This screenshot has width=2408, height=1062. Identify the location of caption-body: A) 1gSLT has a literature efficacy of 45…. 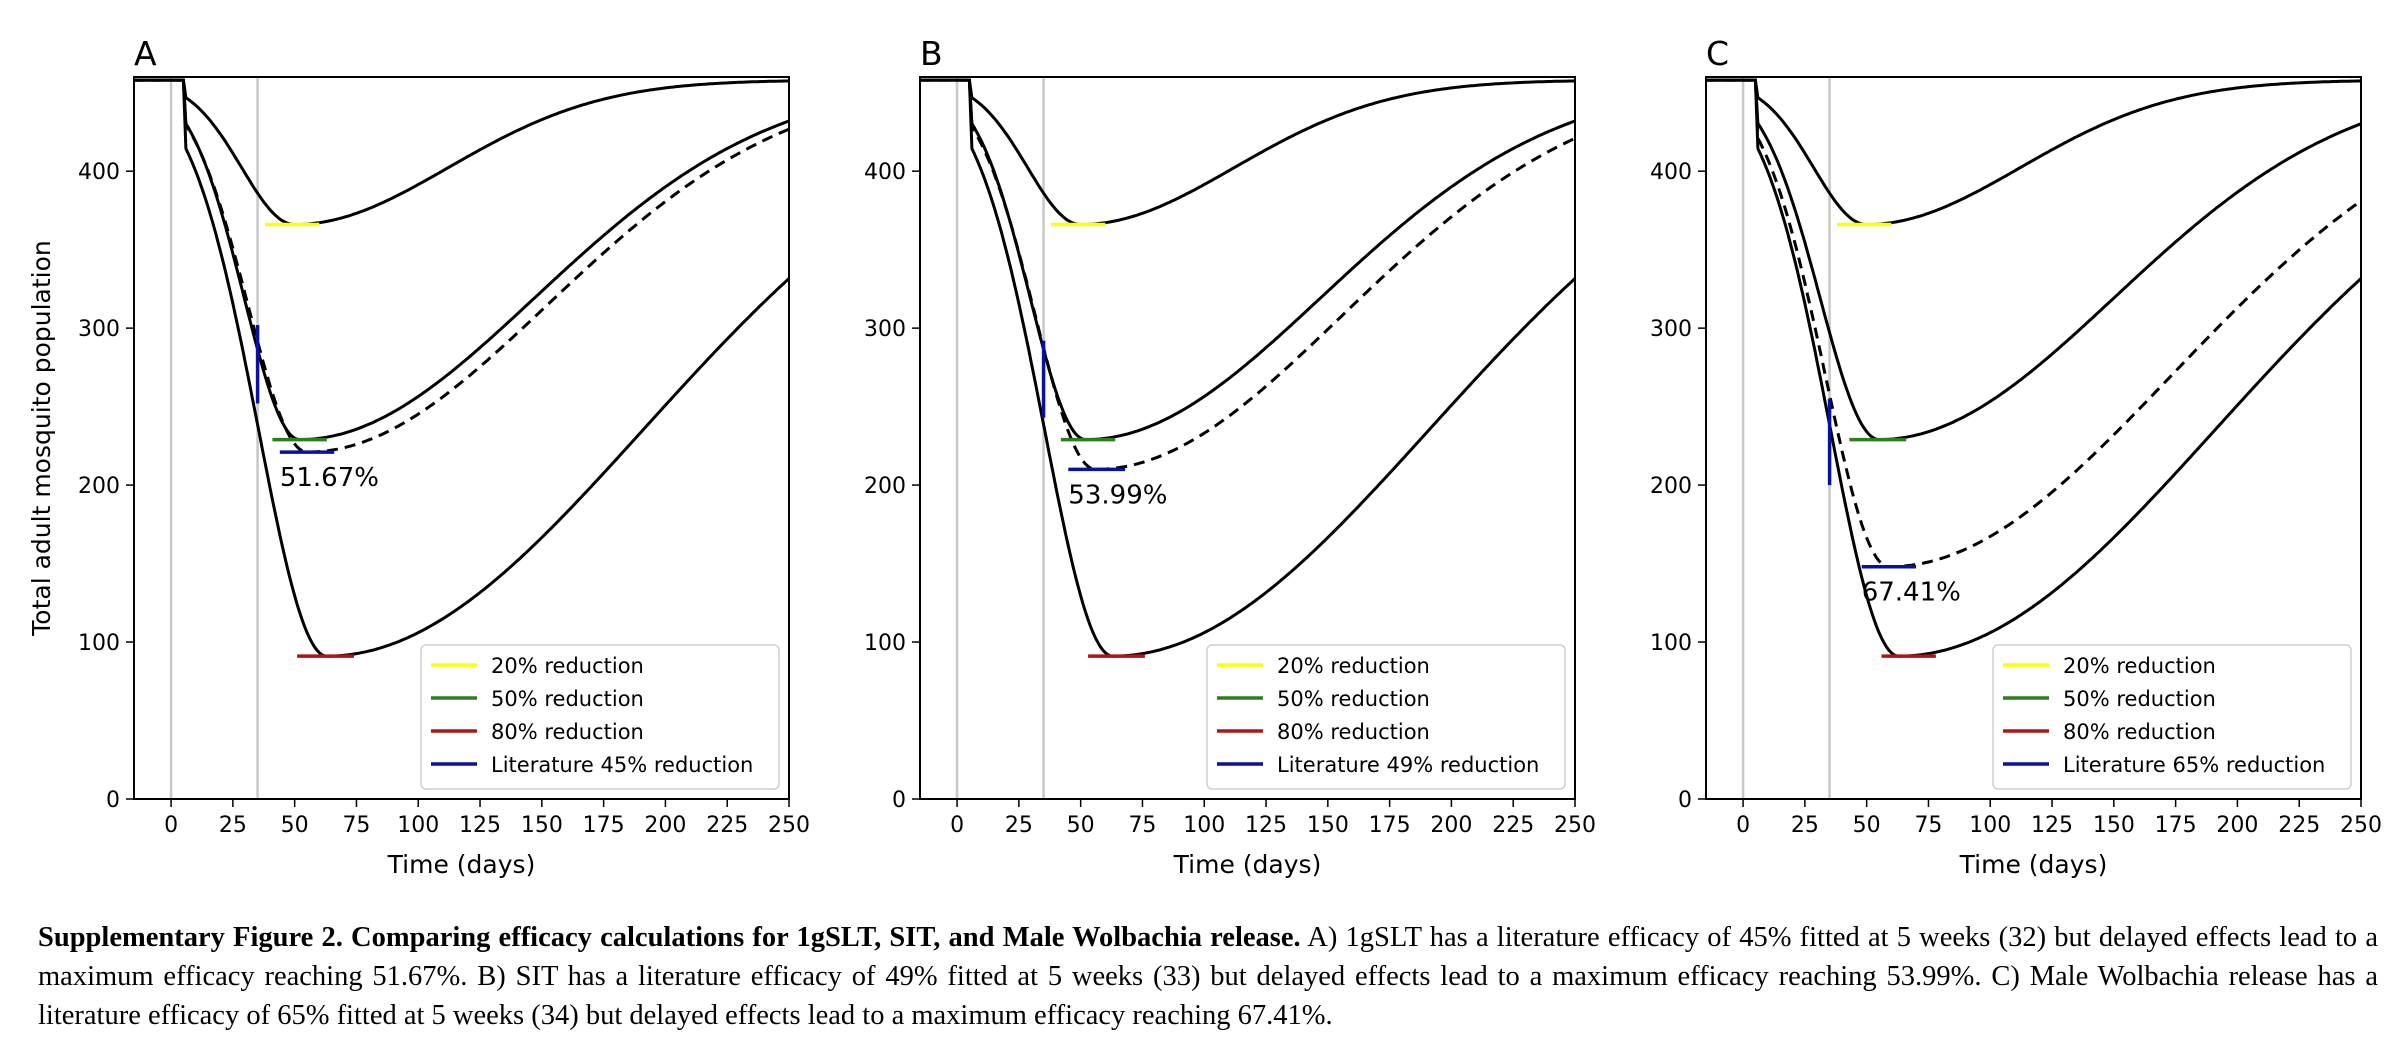
(1208, 976).